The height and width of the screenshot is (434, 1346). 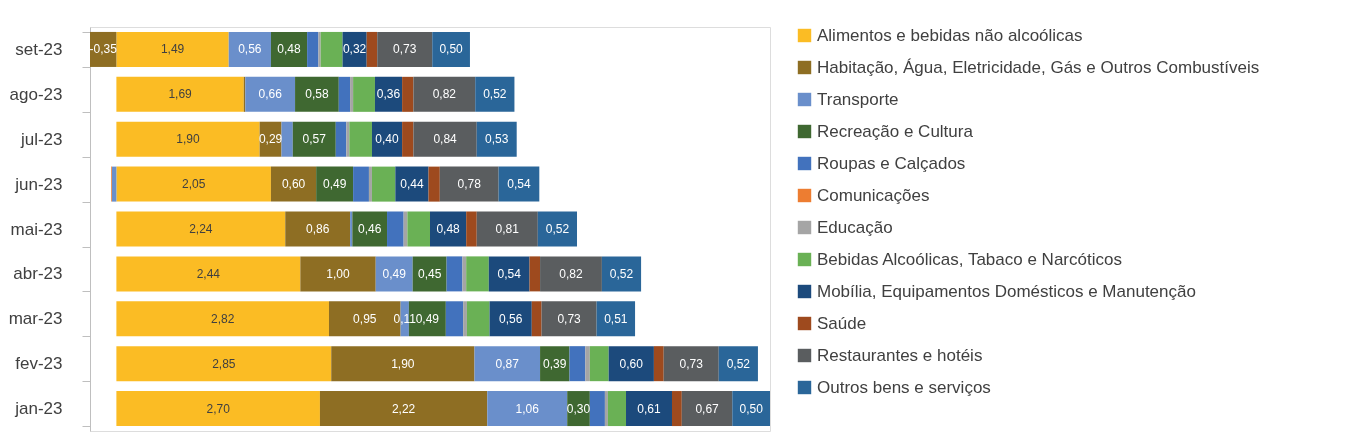 What do you see at coordinates (891, 163) in the screenshot?
I see `legend-label: Roupas e Calçados` at bounding box center [891, 163].